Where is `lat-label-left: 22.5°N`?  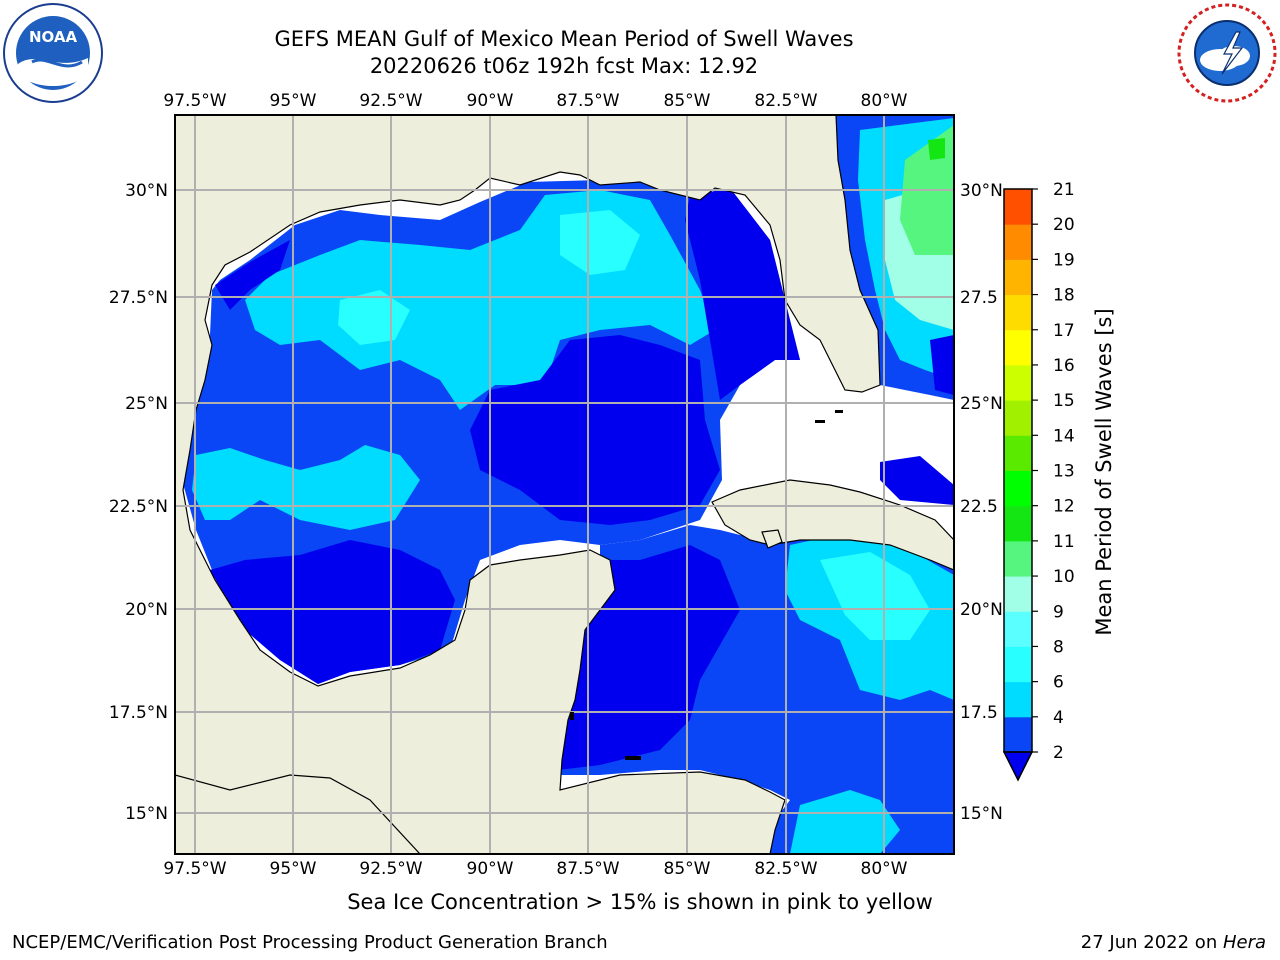 lat-label-left: 22.5°N is located at coordinates (138, 507).